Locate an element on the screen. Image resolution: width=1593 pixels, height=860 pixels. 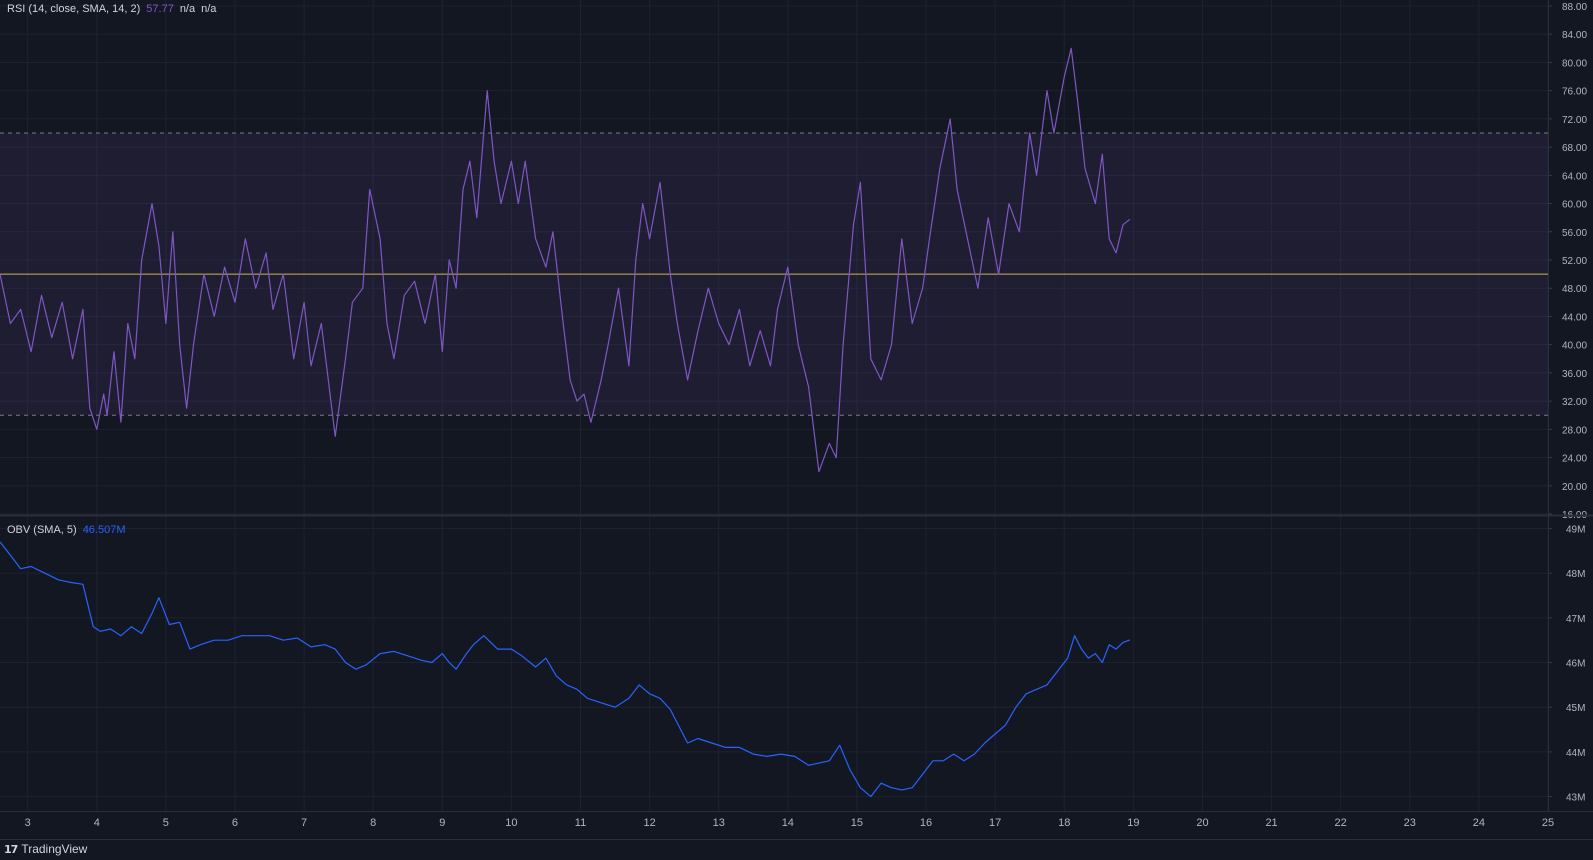
brand-name: TradingView is located at coordinates (54, 849).